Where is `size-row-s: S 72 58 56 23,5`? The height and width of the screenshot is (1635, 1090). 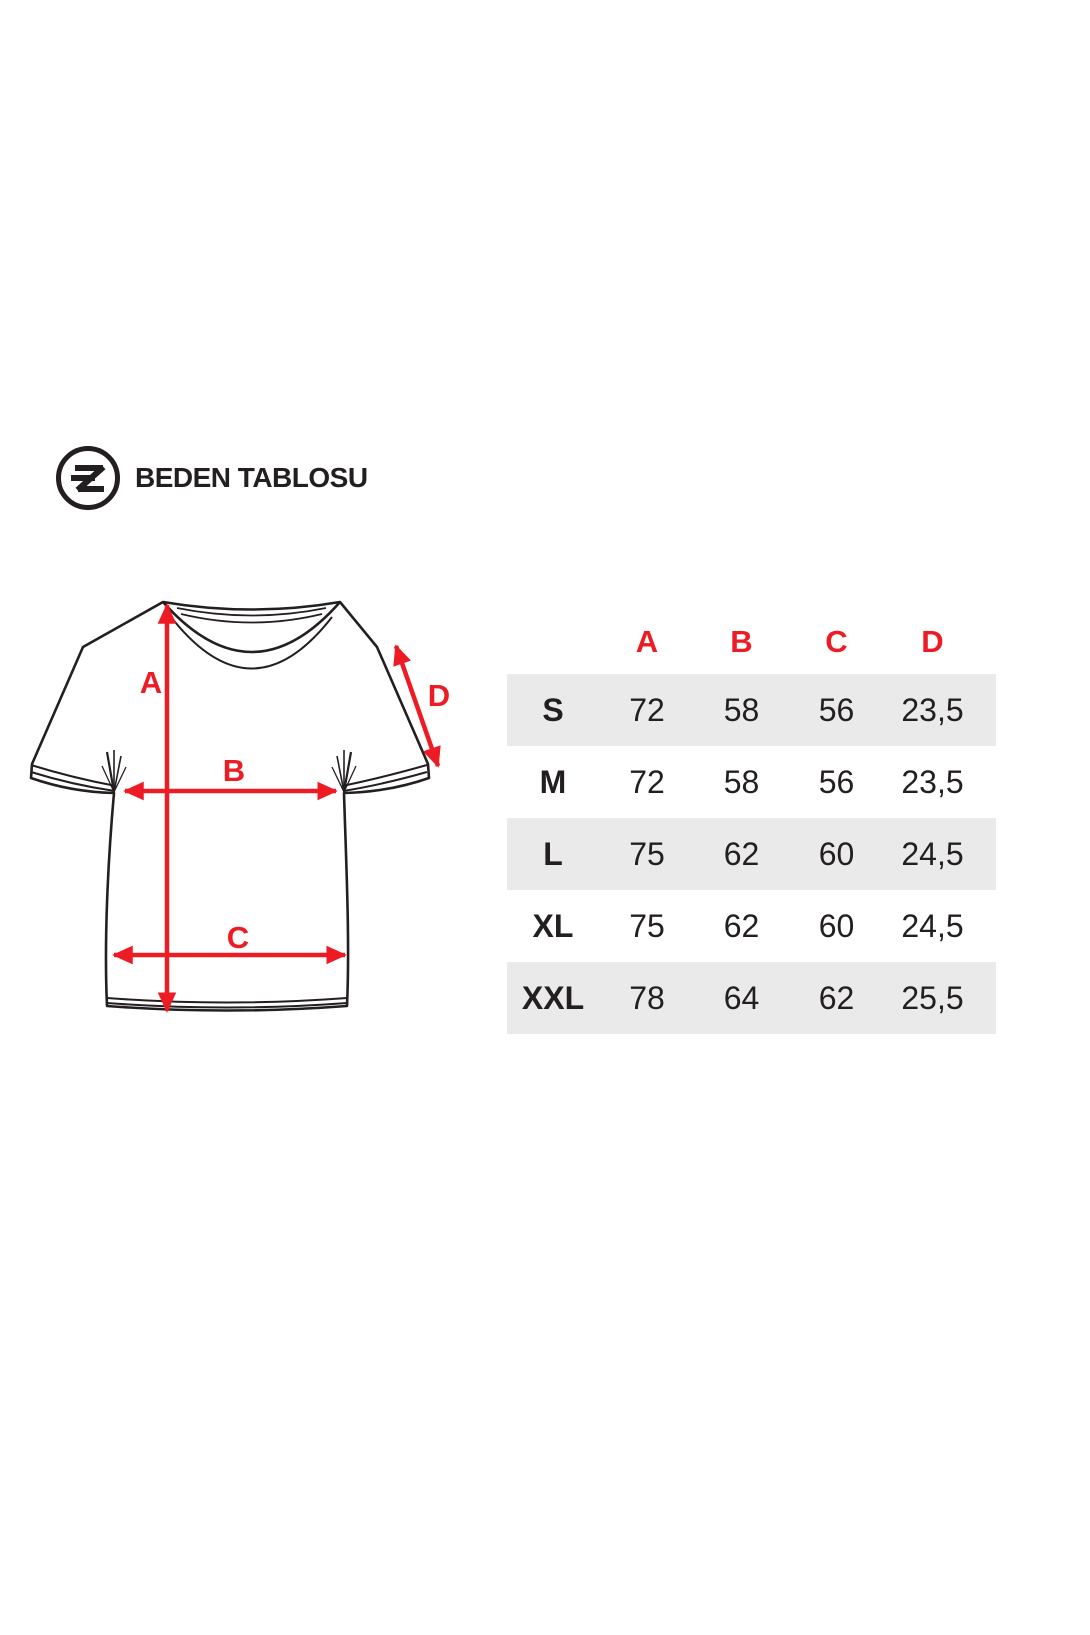
size-row-s: S 72 58 56 23,5 is located at coordinates (751, 710).